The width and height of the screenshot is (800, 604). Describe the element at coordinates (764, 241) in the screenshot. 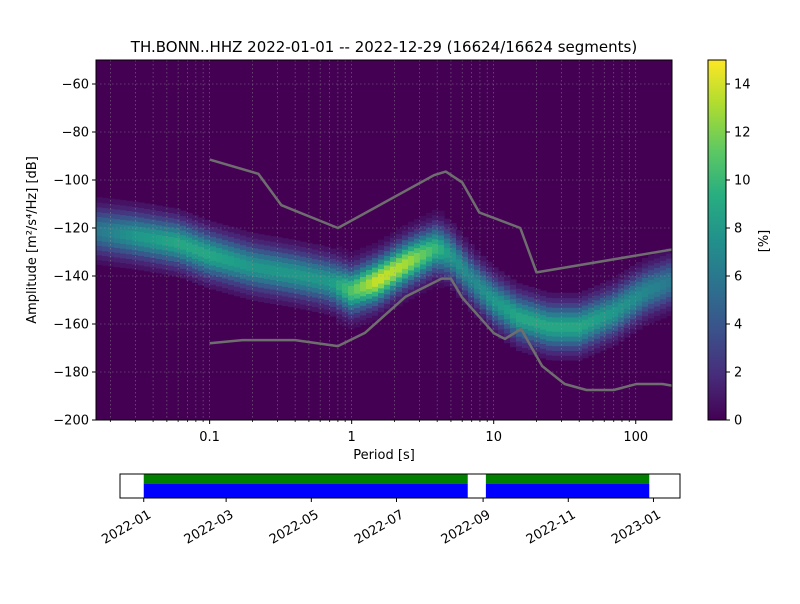

I see `colorbar-label: [%]` at that location.